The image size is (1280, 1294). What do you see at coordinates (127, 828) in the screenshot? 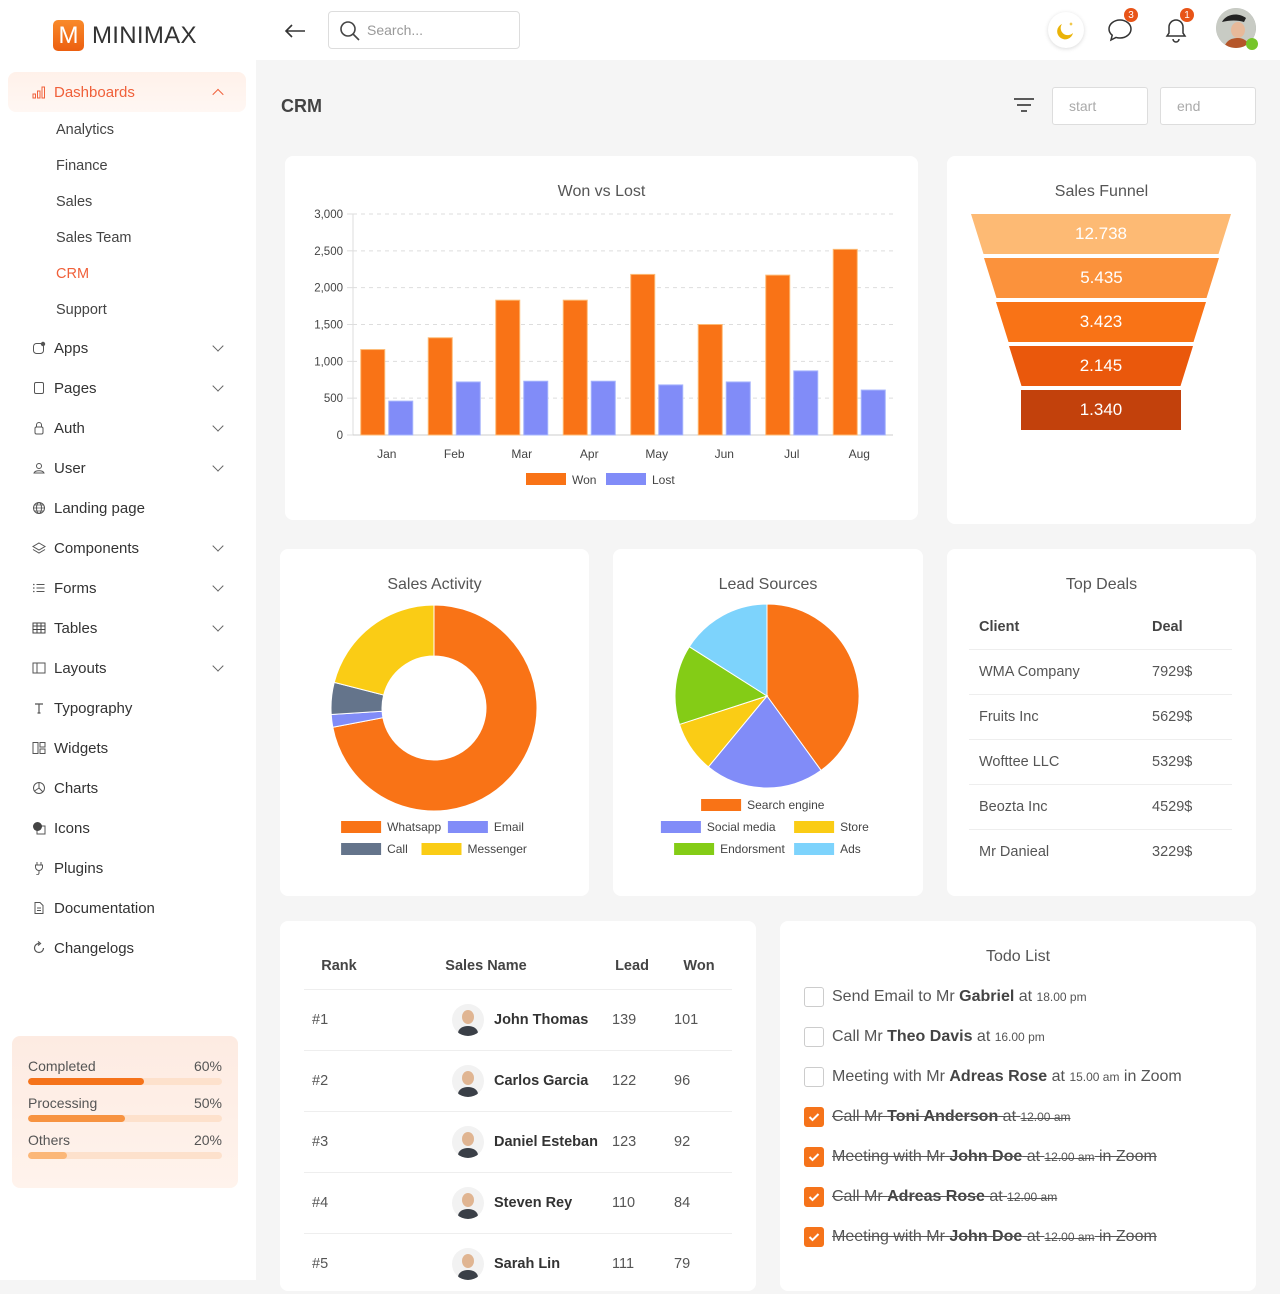
I see `sidebar-item-icons: Icons` at bounding box center [127, 828].